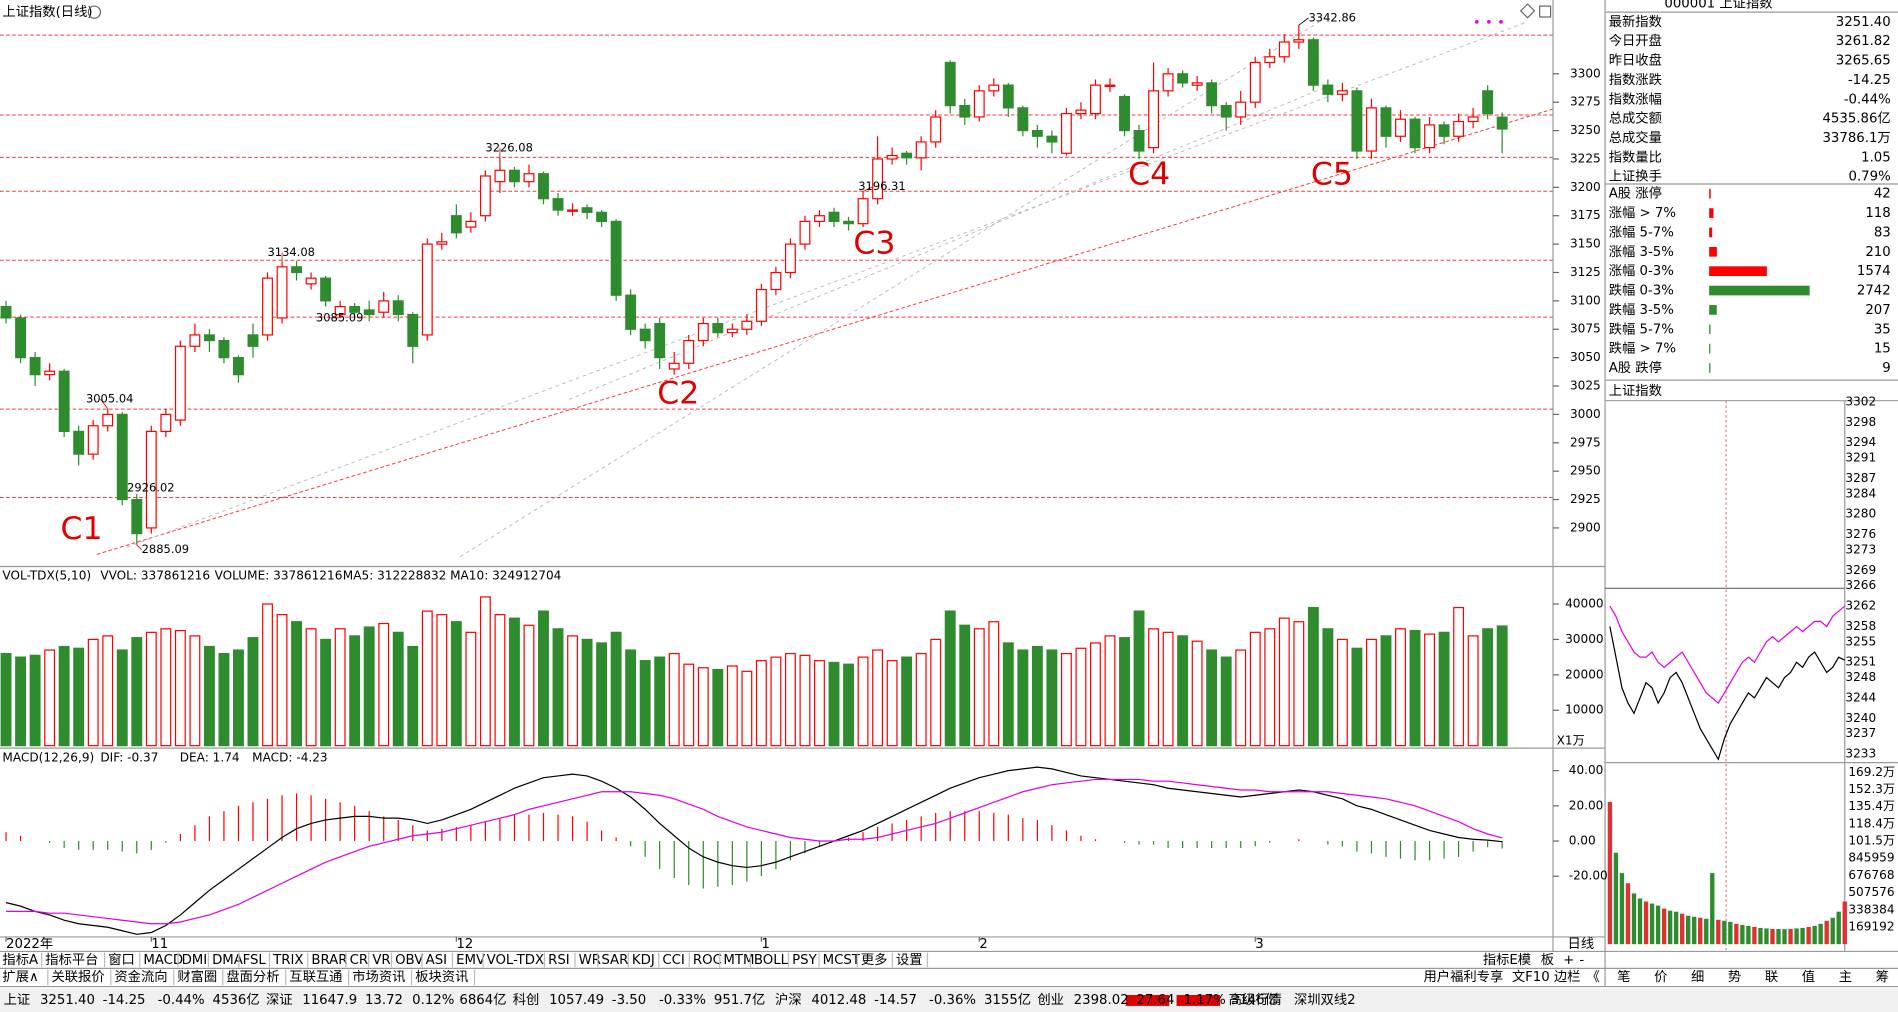 The image size is (1898, 1012). I want to click on indicator-tab: TRIX, so click(287, 960).